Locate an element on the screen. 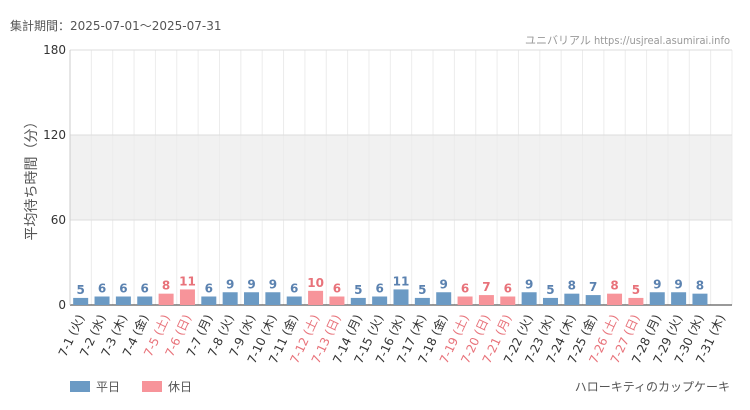 Image resolution: width=750 pixels, height=410 pixels. legend-item-holiday: 休日 is located at coordinates (167, 386).